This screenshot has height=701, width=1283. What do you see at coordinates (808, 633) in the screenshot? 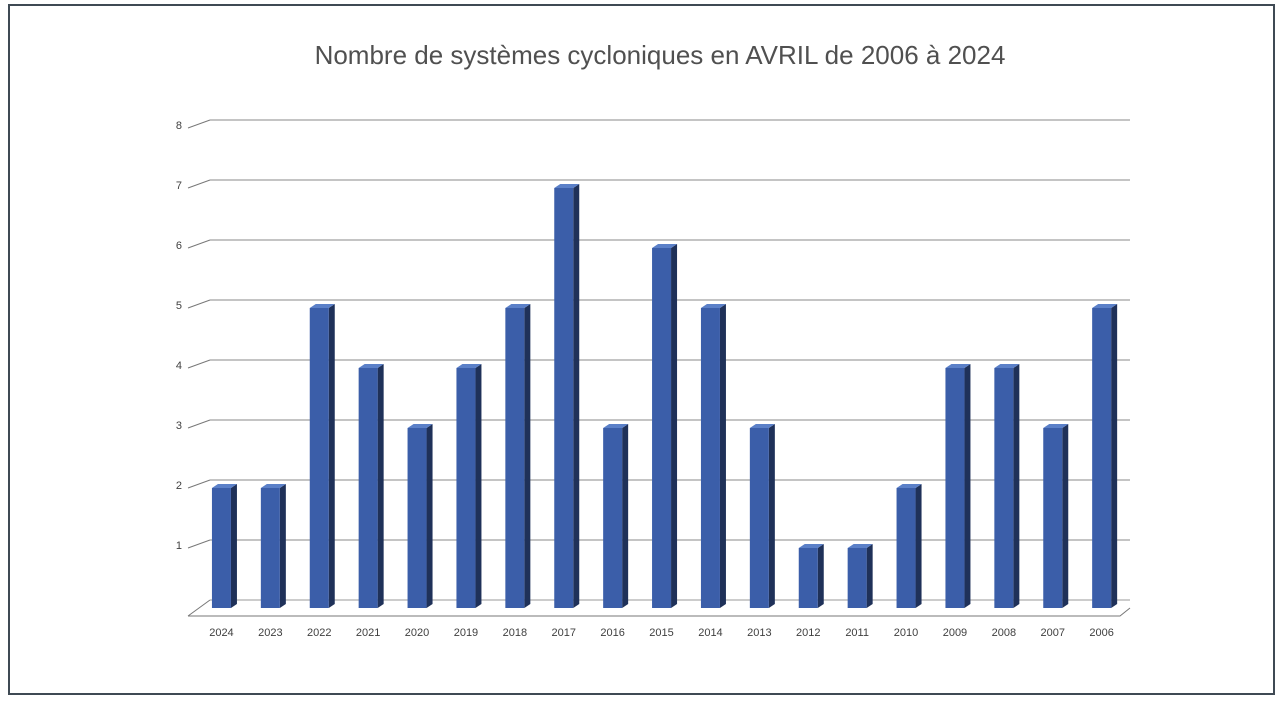
I see `x-tick-label: 2012` at bounding box center [808, 633].